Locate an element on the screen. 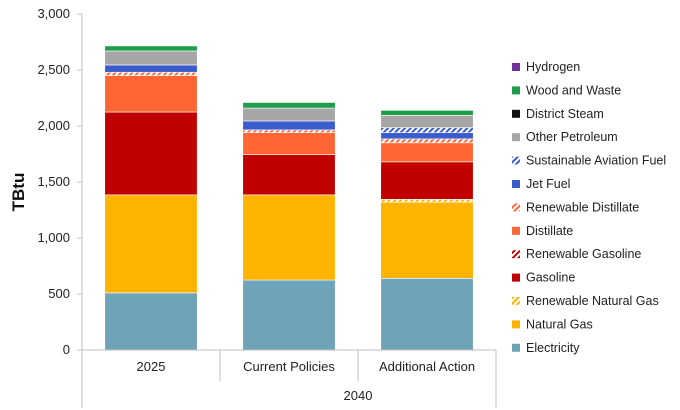 The height and width of the screenshot is (410, 680). legend-entry: Other Petroleum is located at coordinates (572, 137).